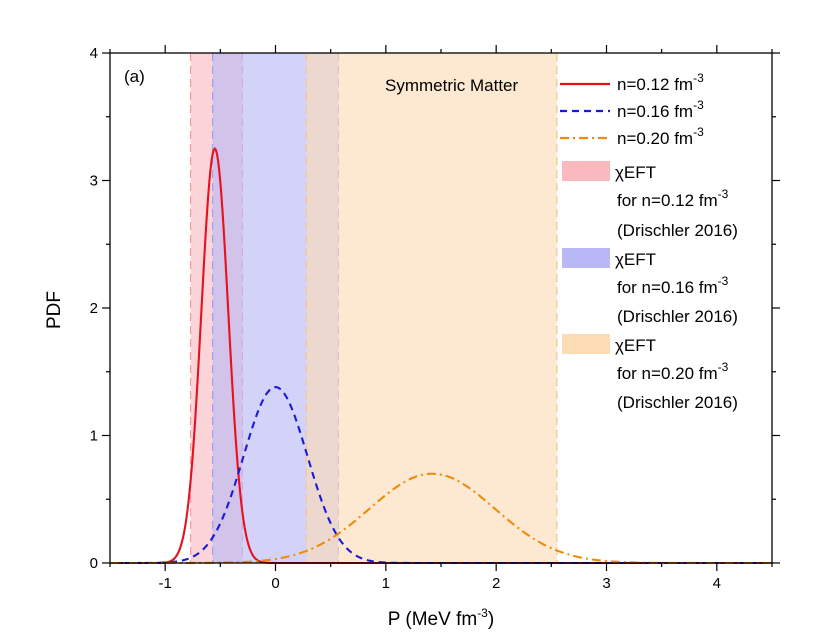  What do you see at coordinates (94, 436) in the screenshot?
I see `y-tick-label: 1` at bounding box center [94, 436].